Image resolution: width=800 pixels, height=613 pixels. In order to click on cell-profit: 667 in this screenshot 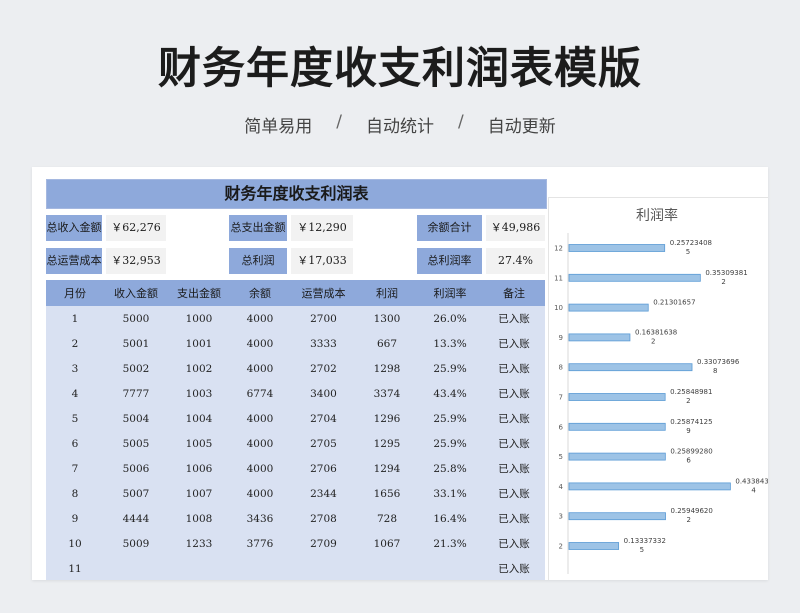, I will do `click(387, 343)`.